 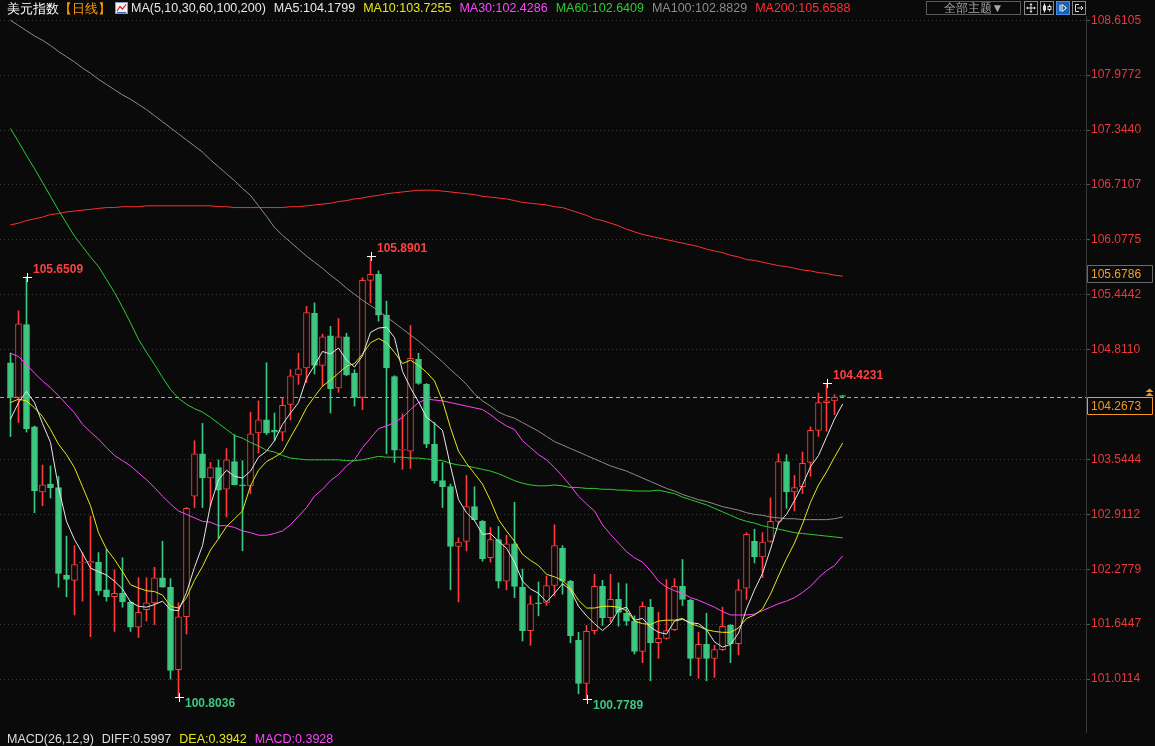 I want to click on chart-subtitle: 【日线】, so click(x=85, y=8).